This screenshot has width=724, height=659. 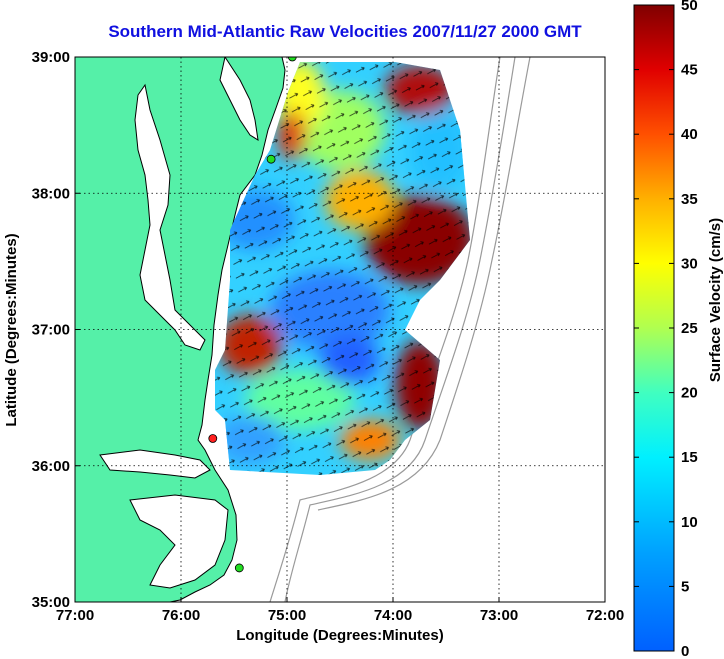 I want to click on radar-sites, so click(x=252, y=315).